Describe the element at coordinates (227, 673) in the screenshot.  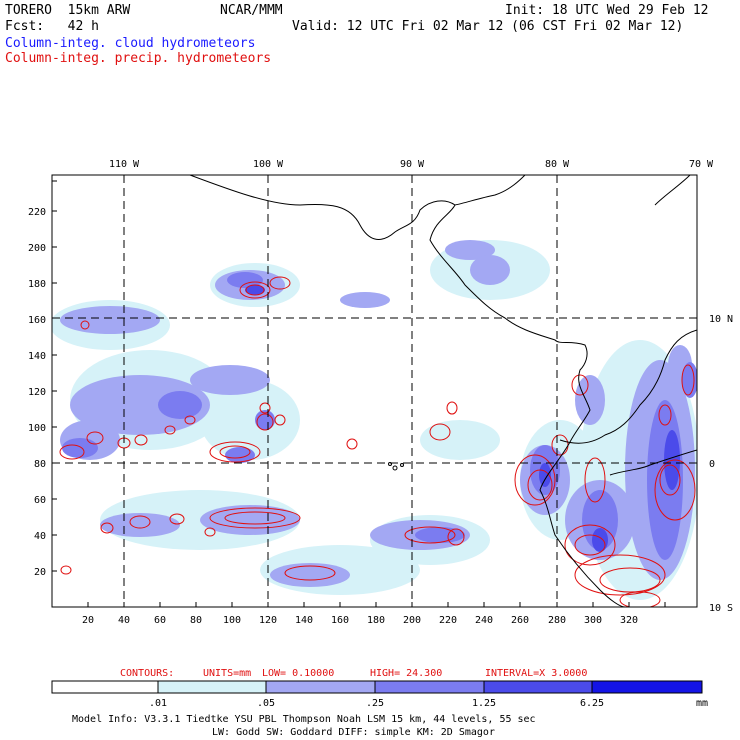
I see `contours-units: UNITS=mm` at that location.